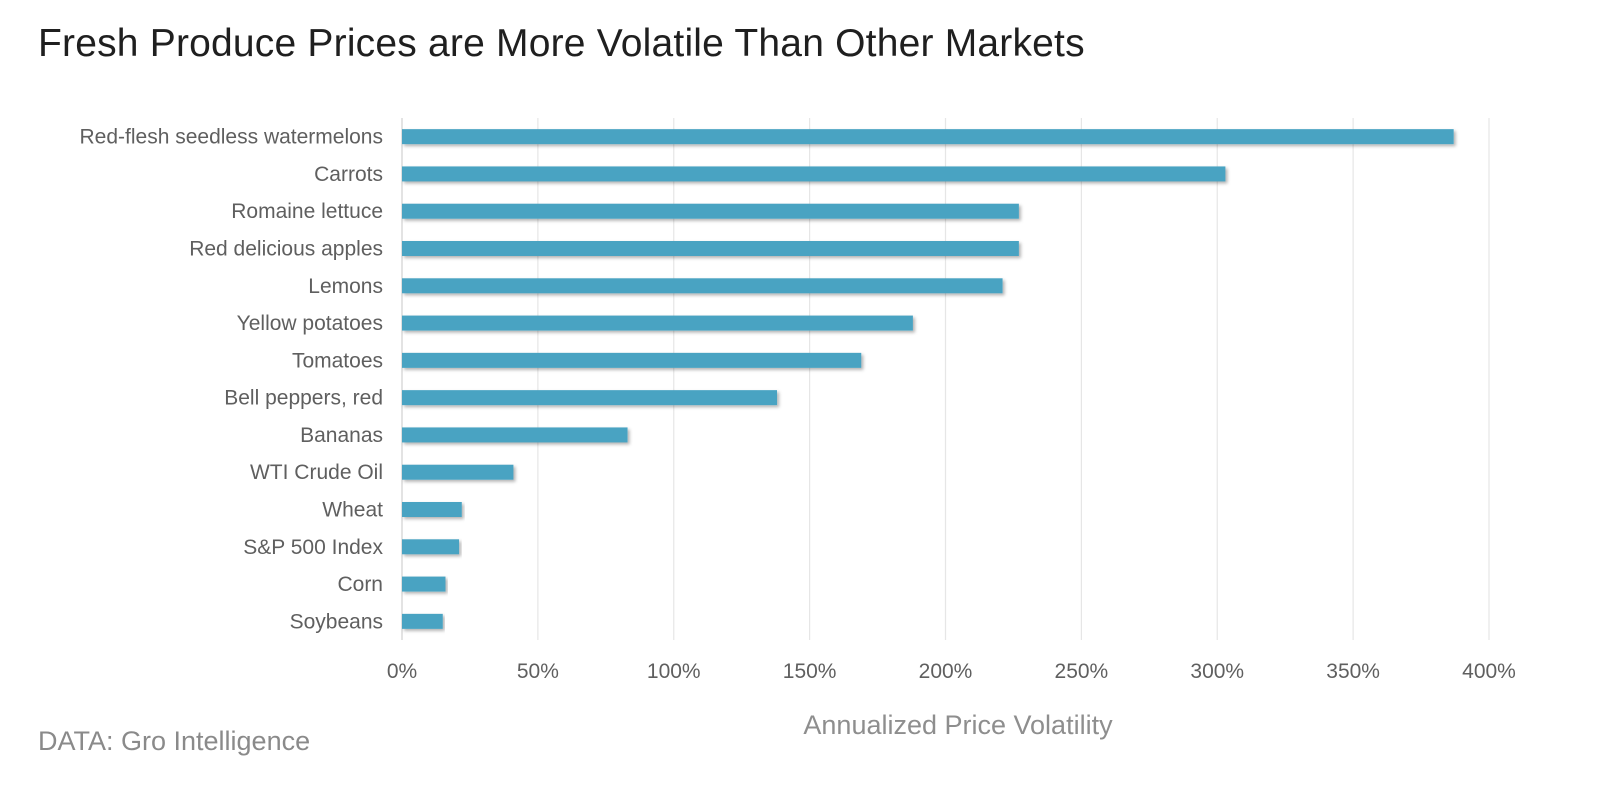 The image size is (1600, 803). What do you see at coordinates (337, 360) in the screenshot?
I see `category-label: Tomatoes` at bounding box center [337, 360].